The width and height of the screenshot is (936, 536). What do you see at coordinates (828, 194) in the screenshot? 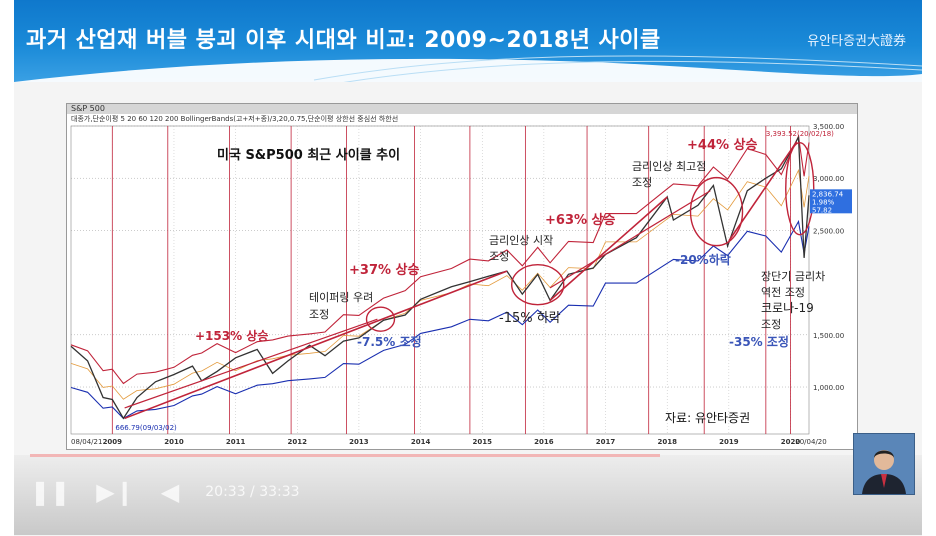
I see `current-price-label: 2,836.74` at bounding box center [828, 194].